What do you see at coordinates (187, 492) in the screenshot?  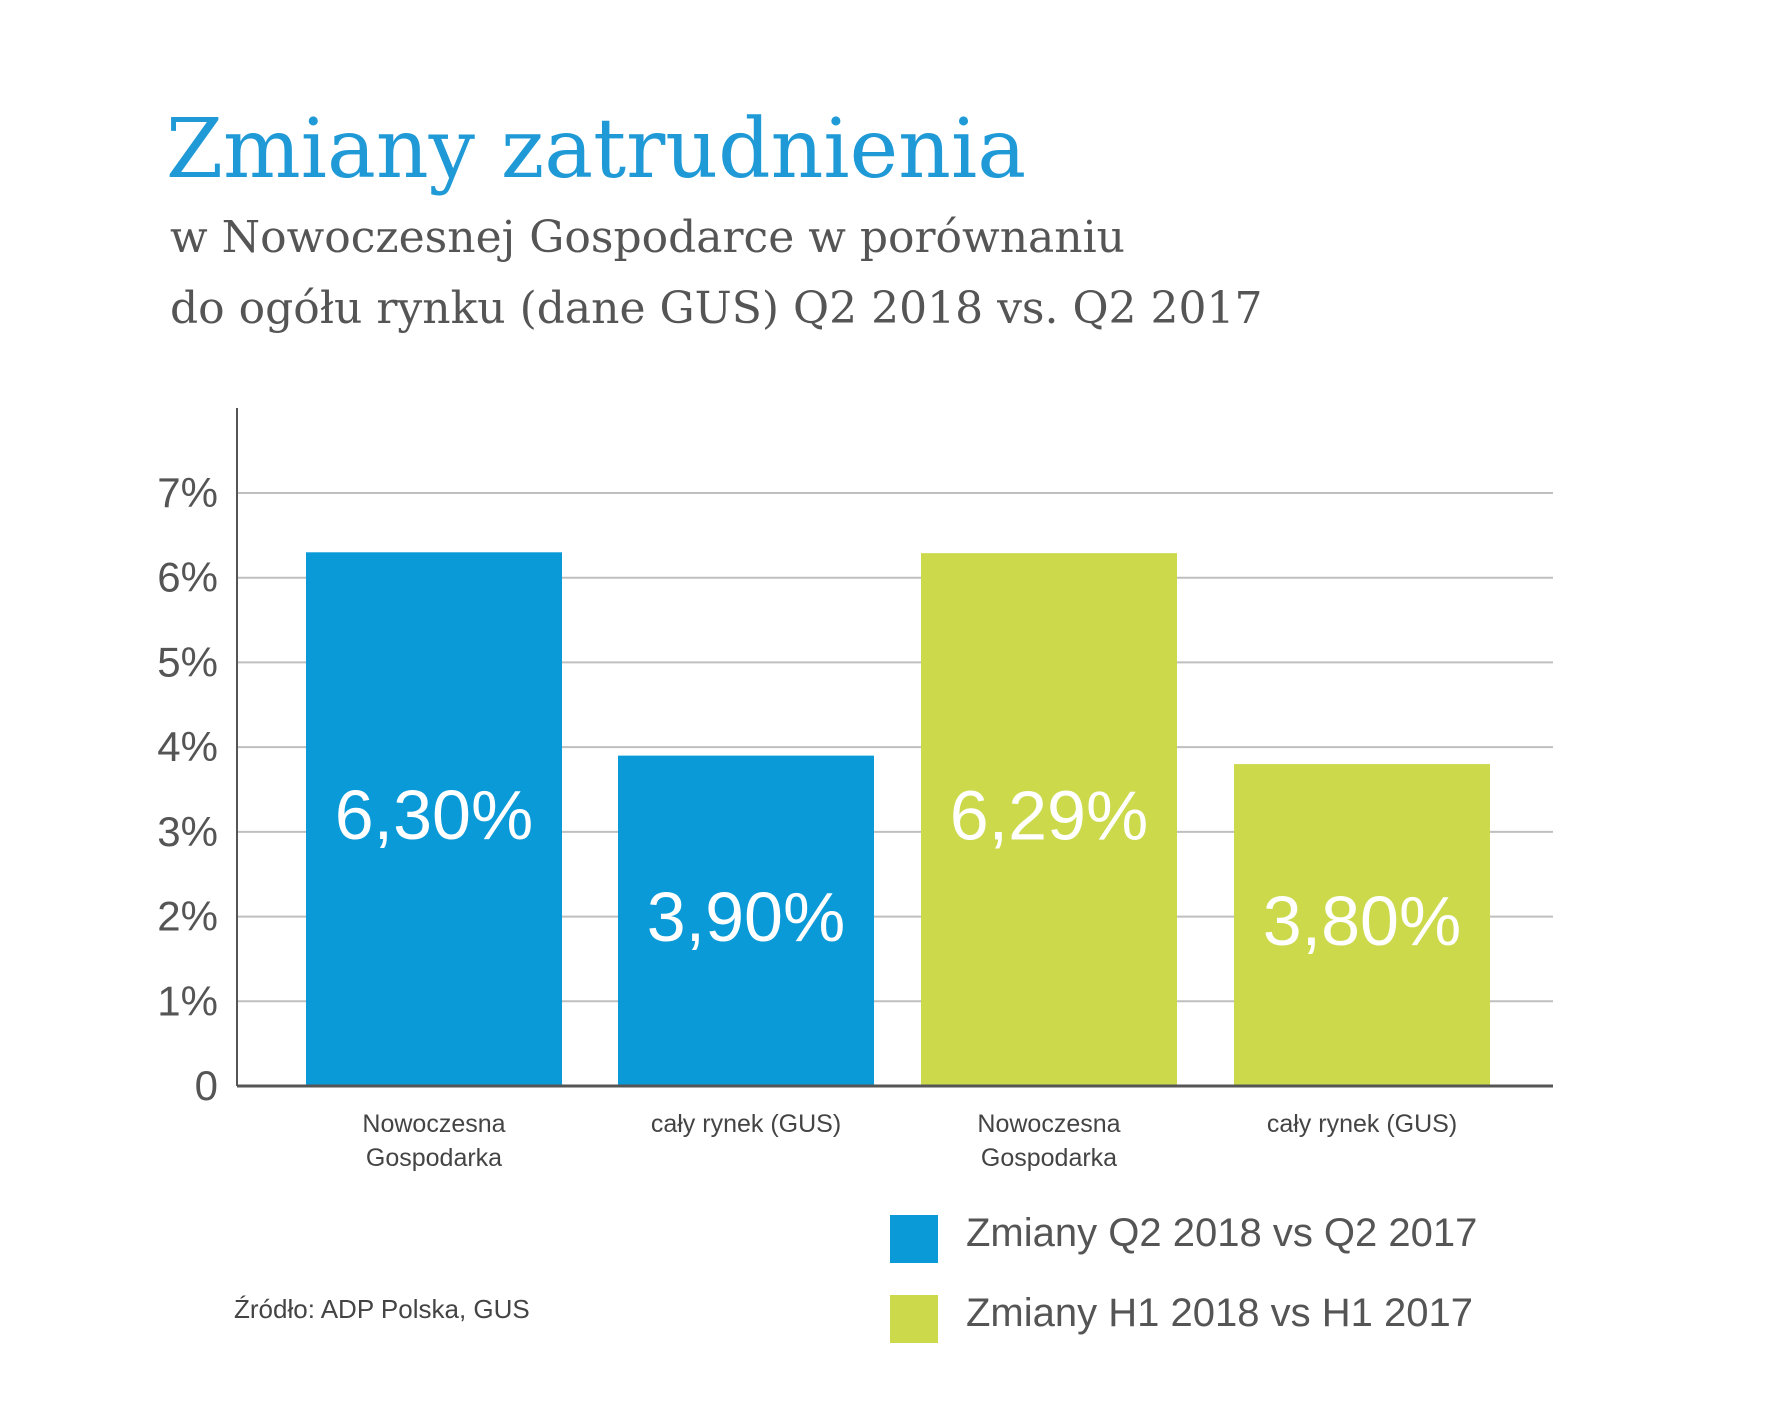 I see `y-tick-label: 7%` at bounding box center [187, 492].